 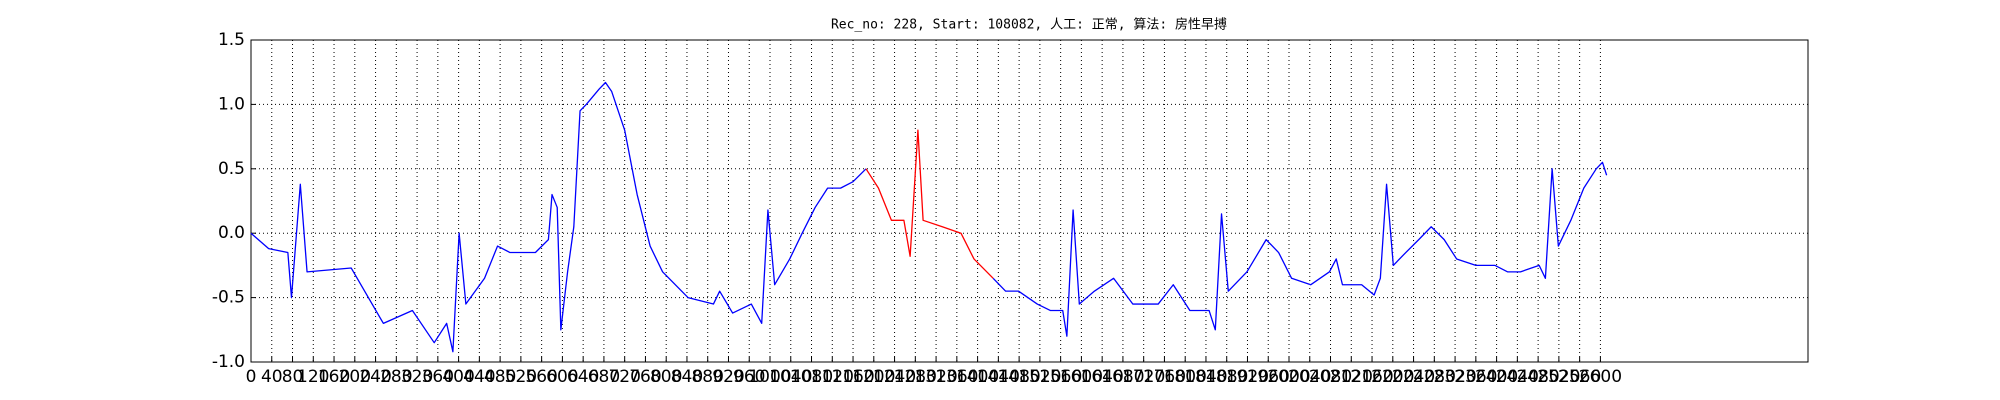 What do you see at coordinates (562, 377) in the screenshot?
I see `x-tick-label: 600` at bounding box center [562, 377].